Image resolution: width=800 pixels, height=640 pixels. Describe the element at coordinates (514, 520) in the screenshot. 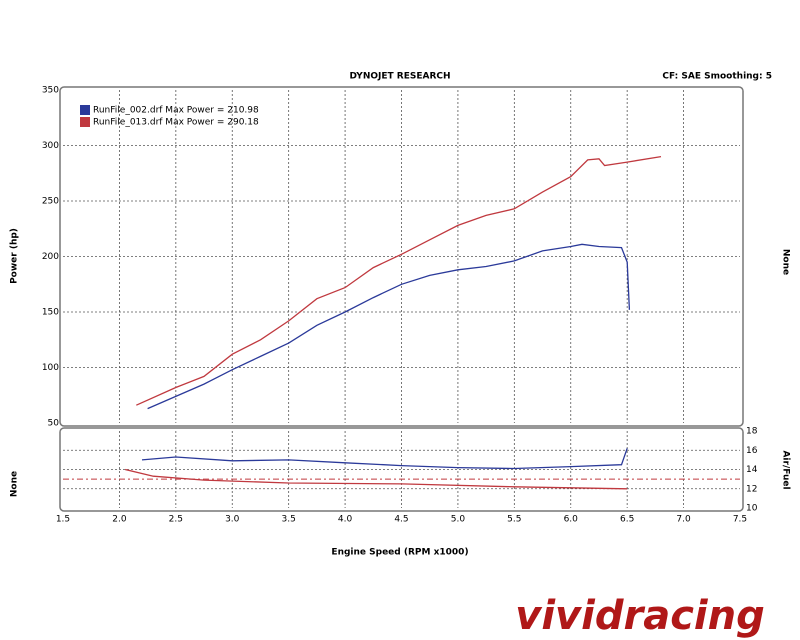

I see `x-tick-label: 5.5` at that location.